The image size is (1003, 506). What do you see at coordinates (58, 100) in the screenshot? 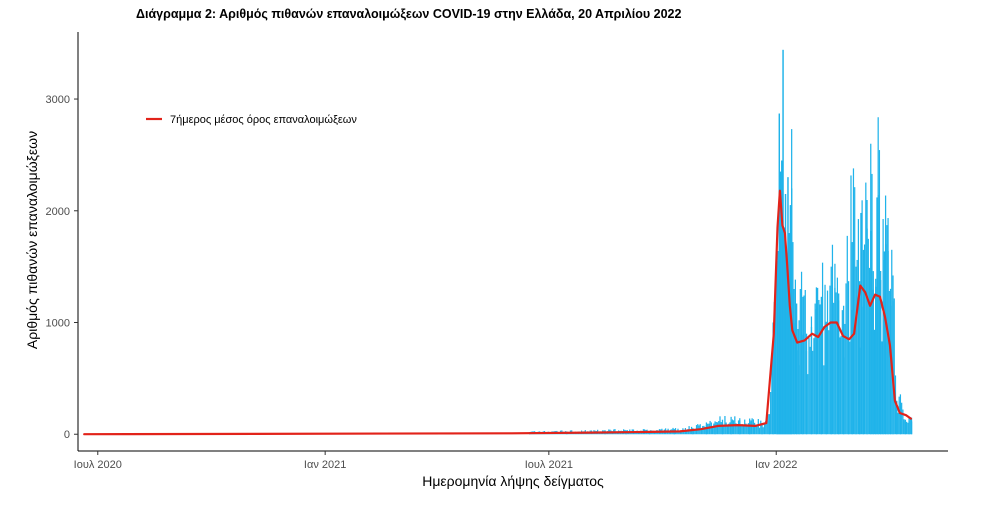
I see `y-tick-label: 3000` at bounding box center [58, 100].